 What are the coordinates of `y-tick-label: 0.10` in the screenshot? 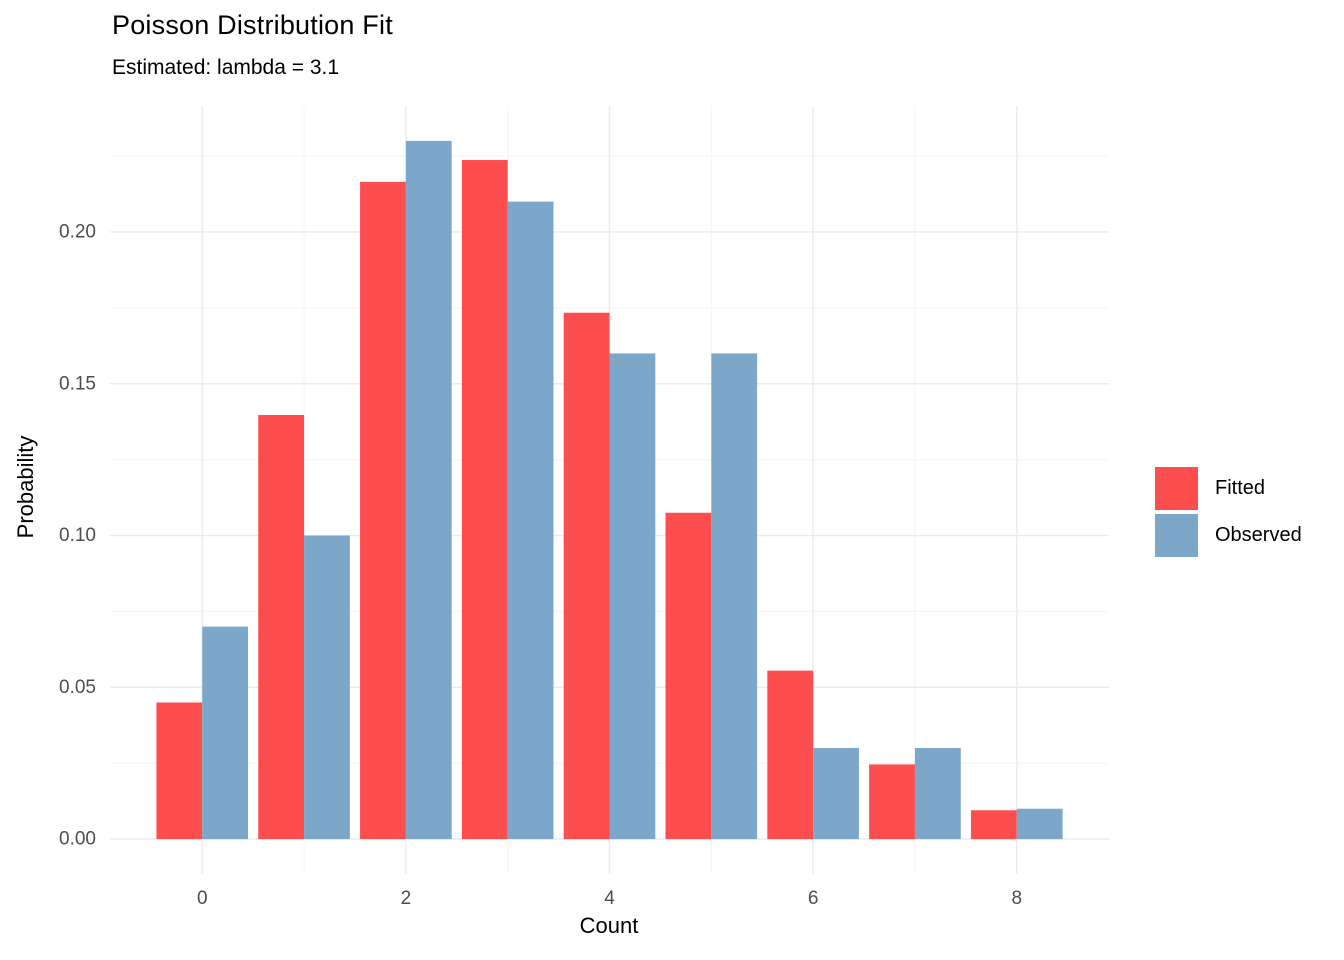 It's located at (77, 535).